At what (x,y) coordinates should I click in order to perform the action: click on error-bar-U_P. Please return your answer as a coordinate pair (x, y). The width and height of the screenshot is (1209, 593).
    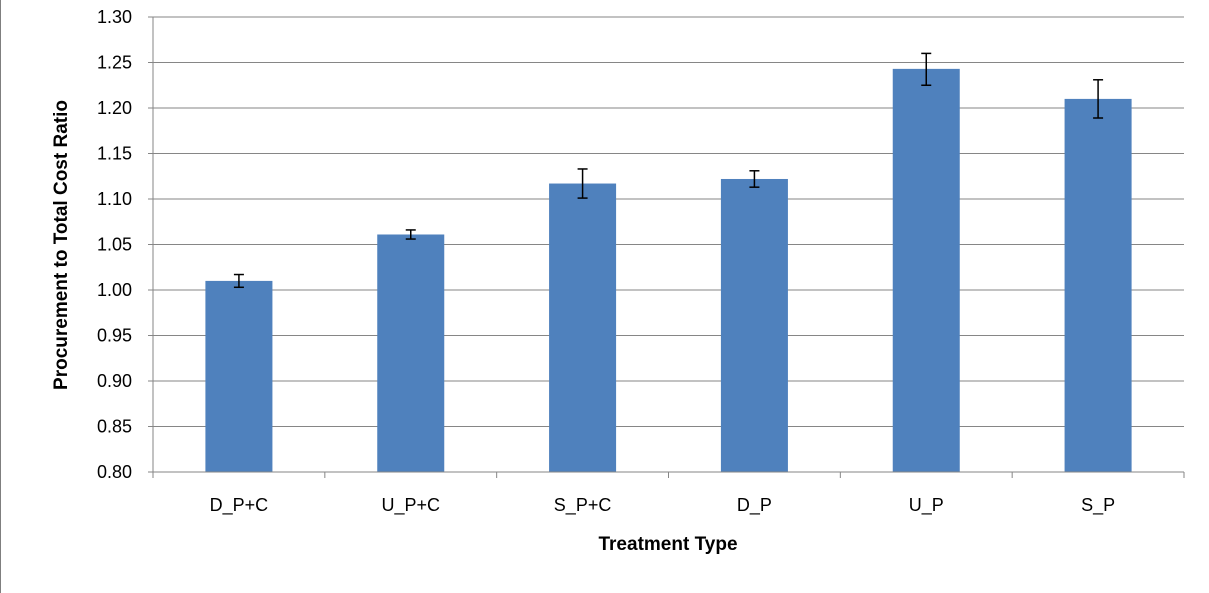
    Looking at the image, I should click on (926, 69).